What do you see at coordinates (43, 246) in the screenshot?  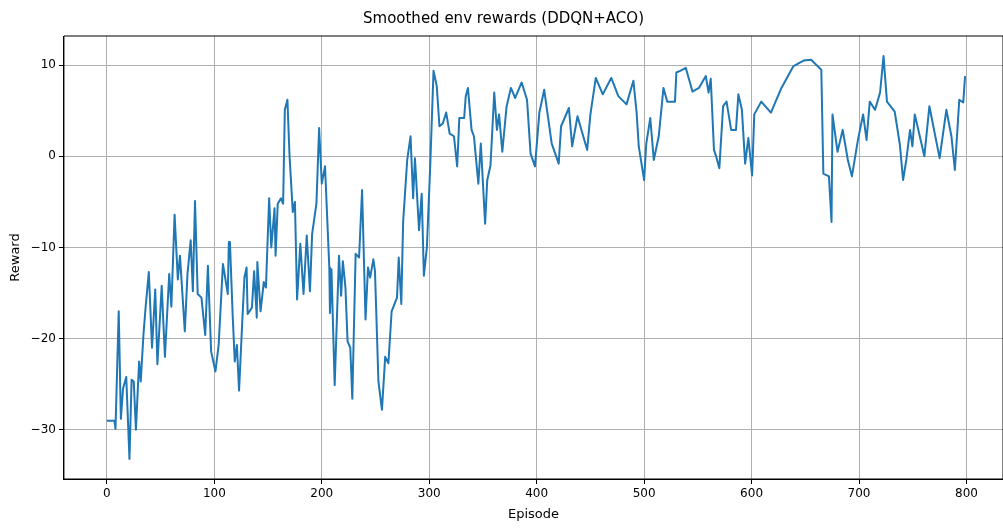 I see `y-tick-label: −10` at bounding box center [43, 246].